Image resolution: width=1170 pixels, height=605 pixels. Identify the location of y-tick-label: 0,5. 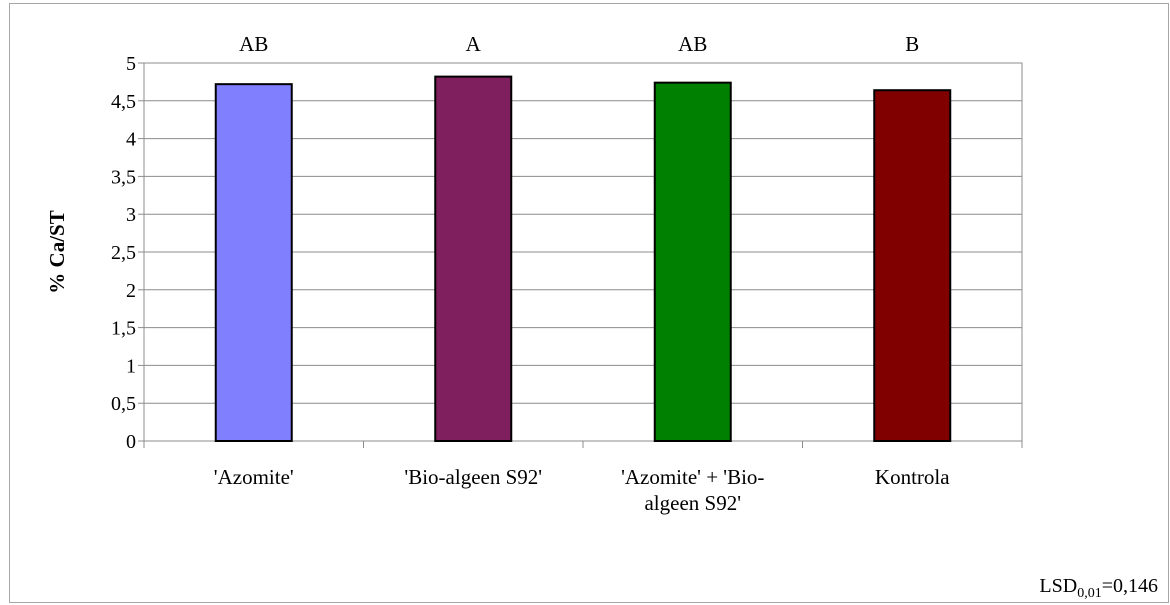
(123, 404).